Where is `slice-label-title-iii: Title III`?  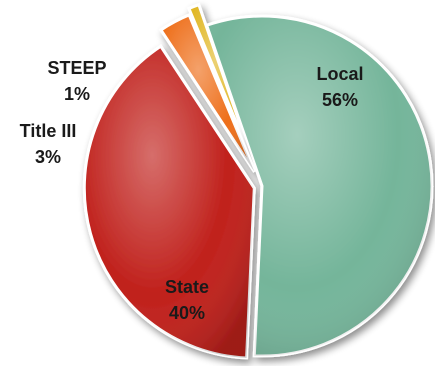
slice-label-title-iii: Title III is located at coordinates (48, 131).